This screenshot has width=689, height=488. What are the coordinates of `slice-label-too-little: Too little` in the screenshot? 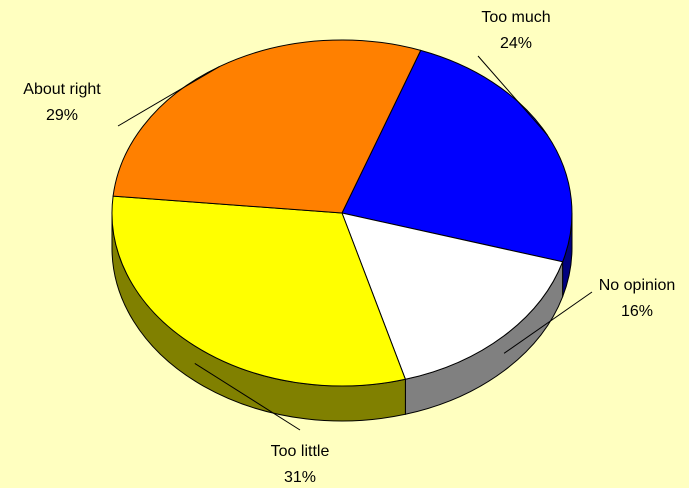 It's located at (300, 451).